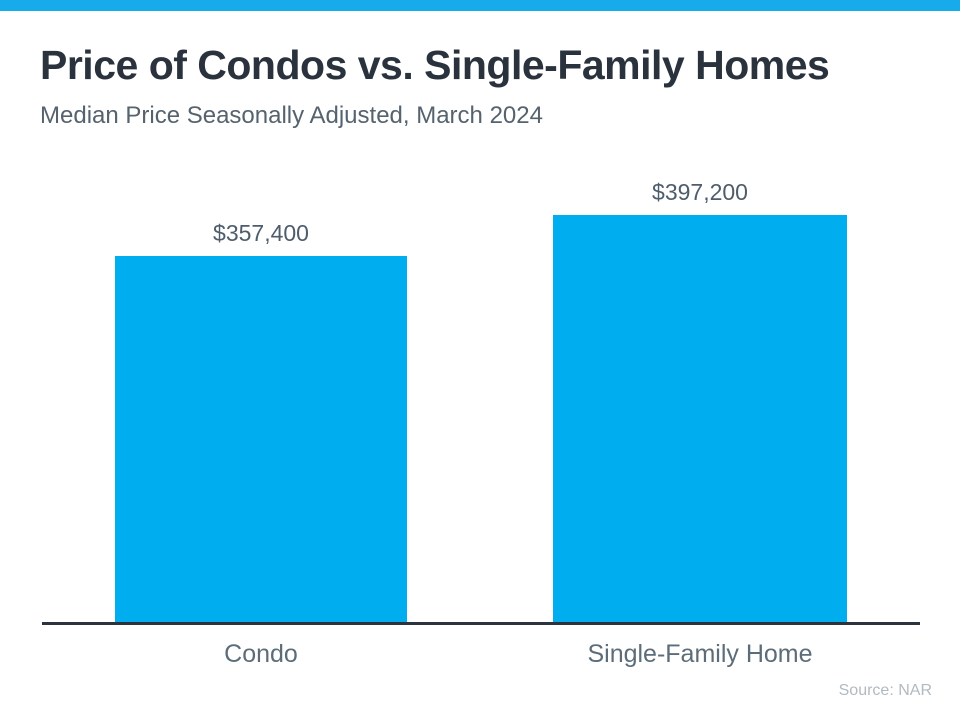 Image resolution: width=960 pixels, height=720 pixels. Describe the element at coordinates (435, 65) in the screenshot. I see `page-title: Price of Condos vs. Single-Family Homes` at that location.